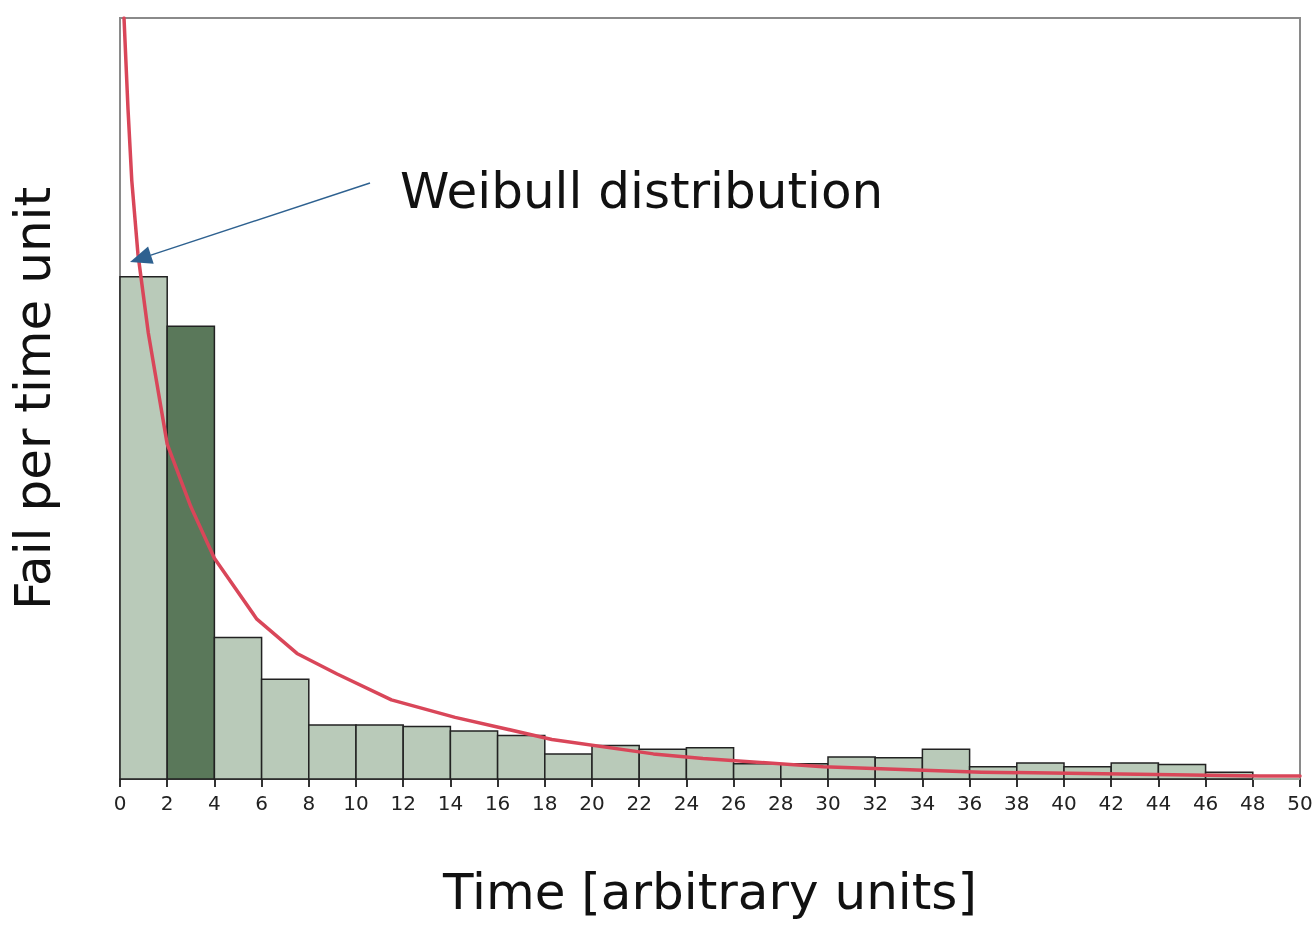 Image resolution: width=1316 pixels, height=926 pixels. Describe the element at coordinates (639, 803) in the screenshot. I see `x-tick-label: 22` at that location.